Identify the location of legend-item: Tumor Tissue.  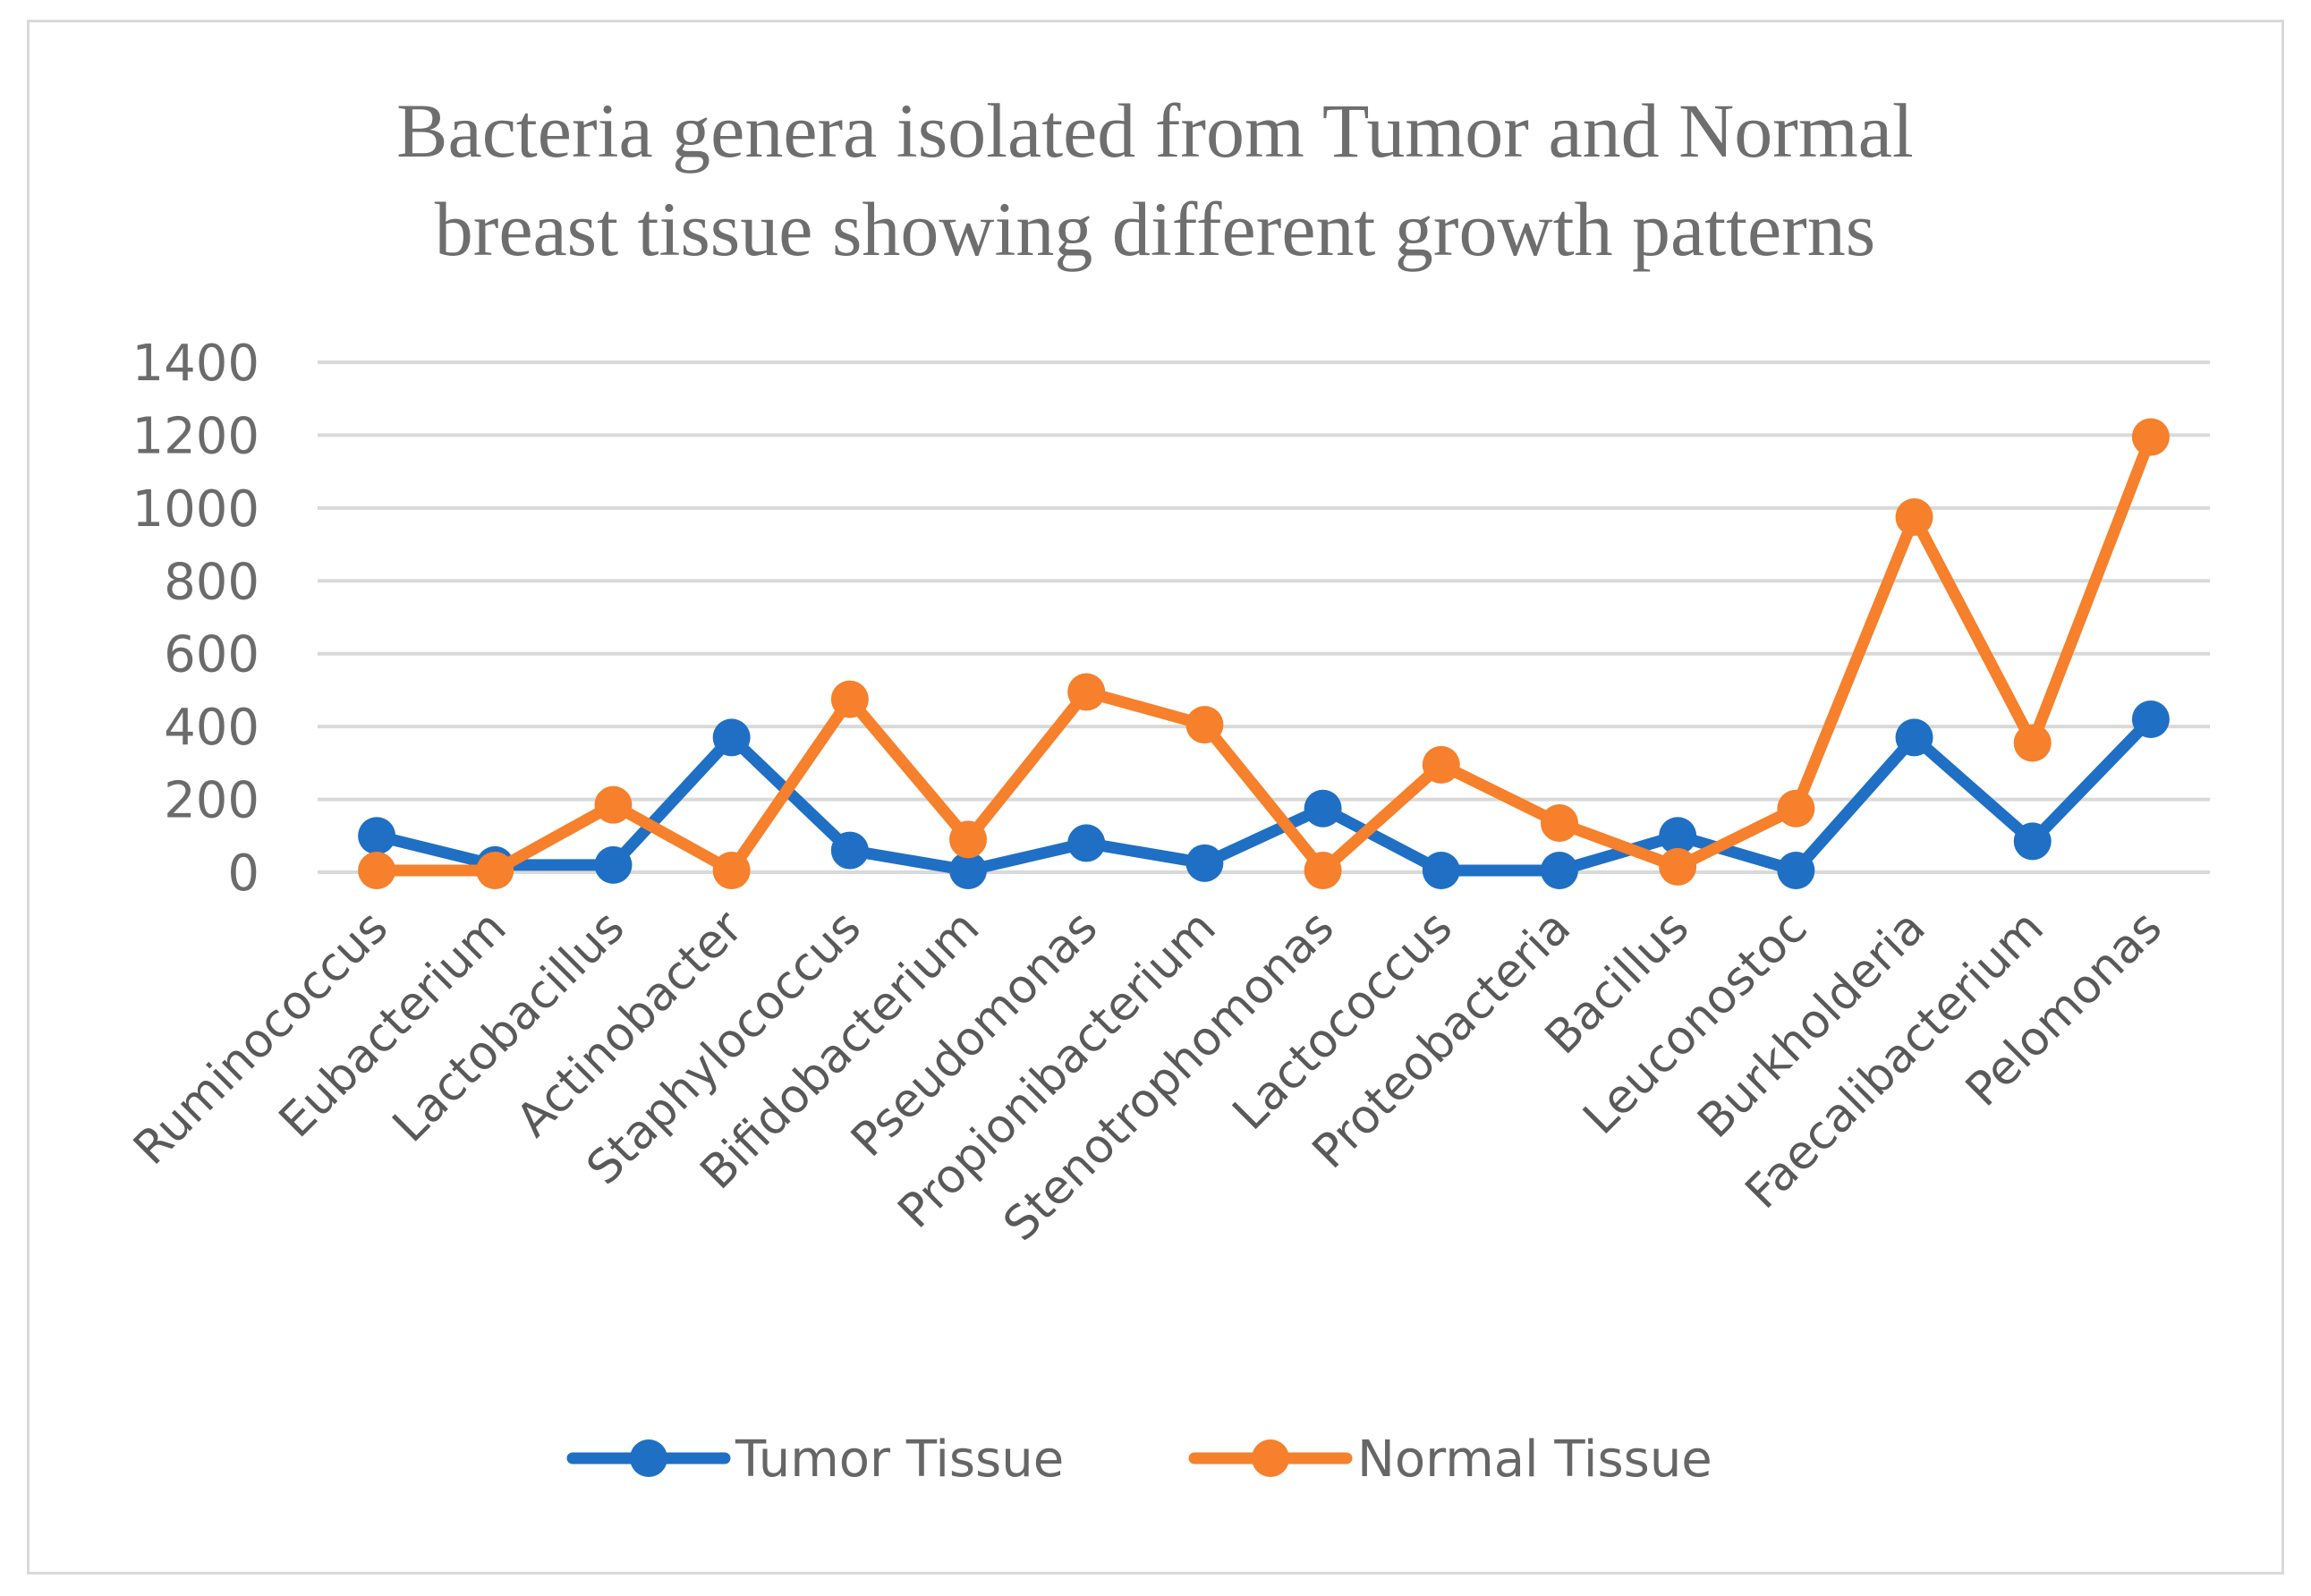
(815, 1459).